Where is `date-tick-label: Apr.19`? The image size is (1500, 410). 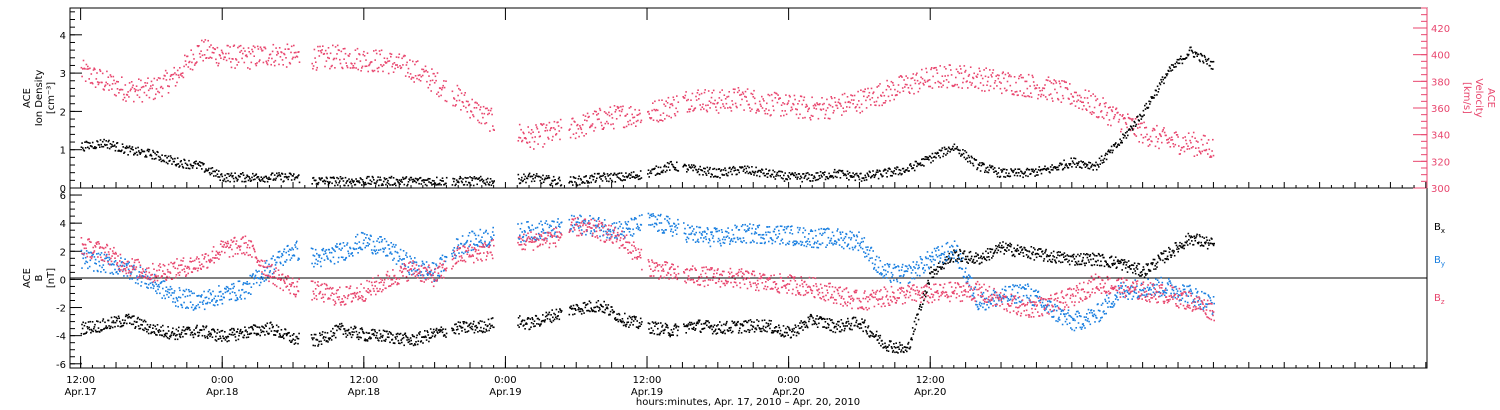 date-tick-label: Apr.19 is located at coordinates (647, 392).